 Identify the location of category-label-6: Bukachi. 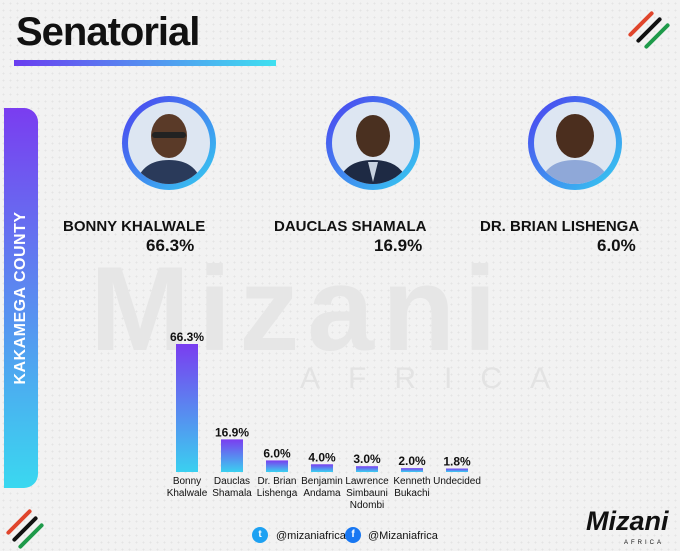
(412, 493).